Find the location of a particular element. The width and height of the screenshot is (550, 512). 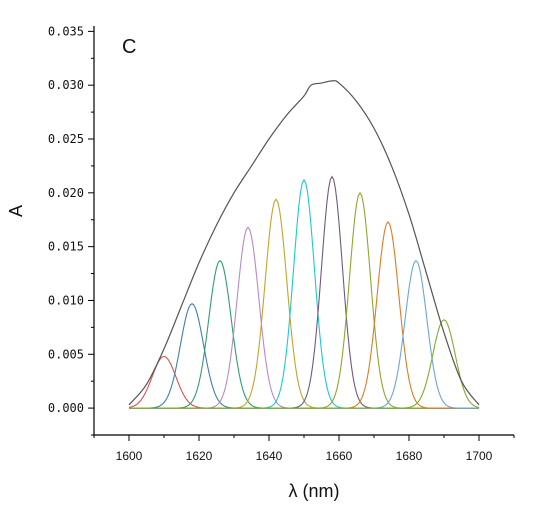

x-tick-label: 1640 is located at coordinates (269, 456).